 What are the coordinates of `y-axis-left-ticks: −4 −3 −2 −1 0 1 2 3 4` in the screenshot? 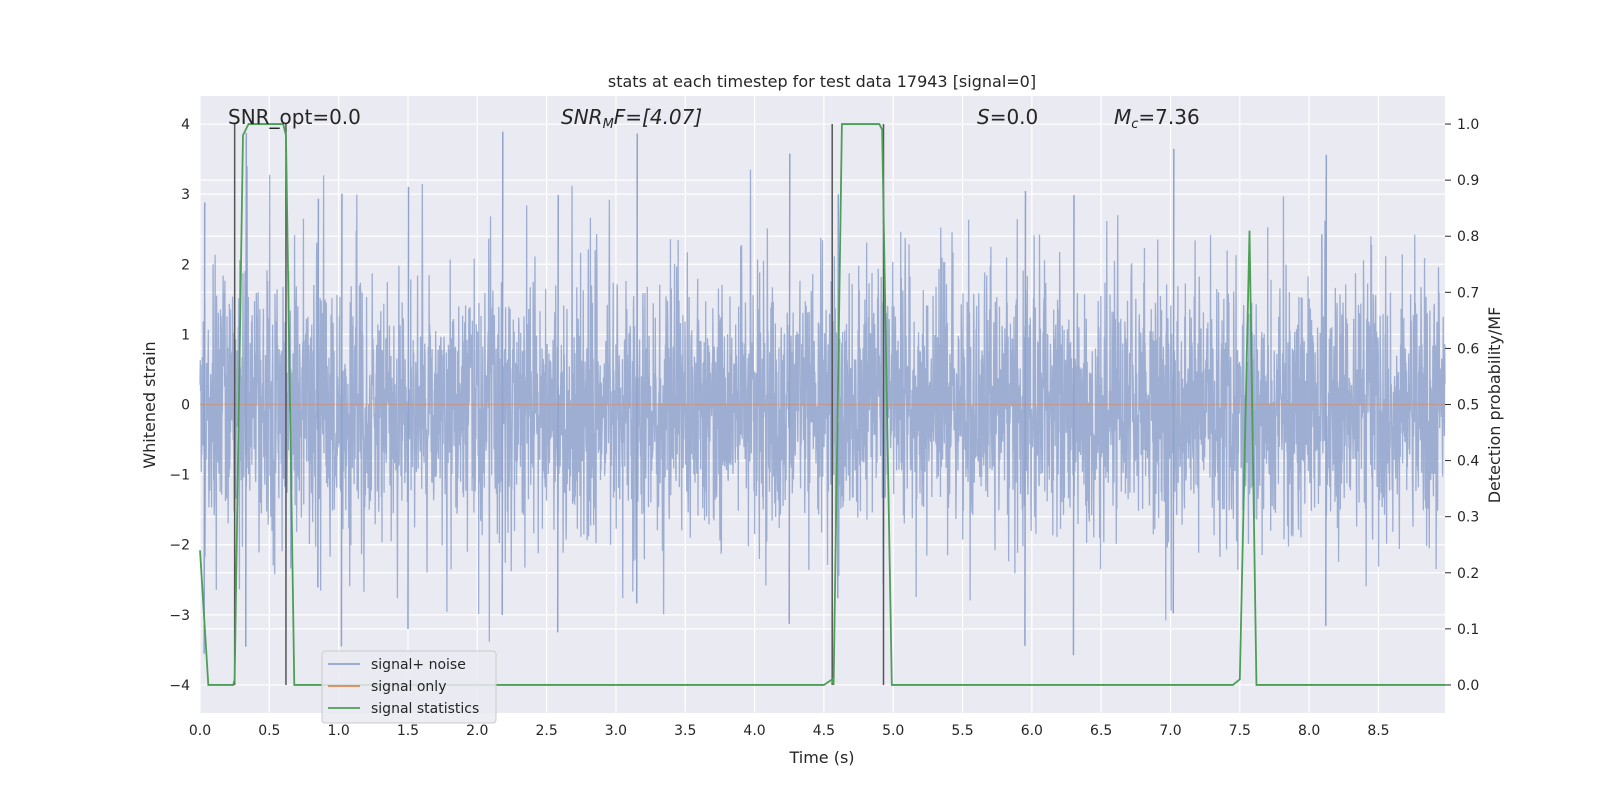 It's located at (179, 405).